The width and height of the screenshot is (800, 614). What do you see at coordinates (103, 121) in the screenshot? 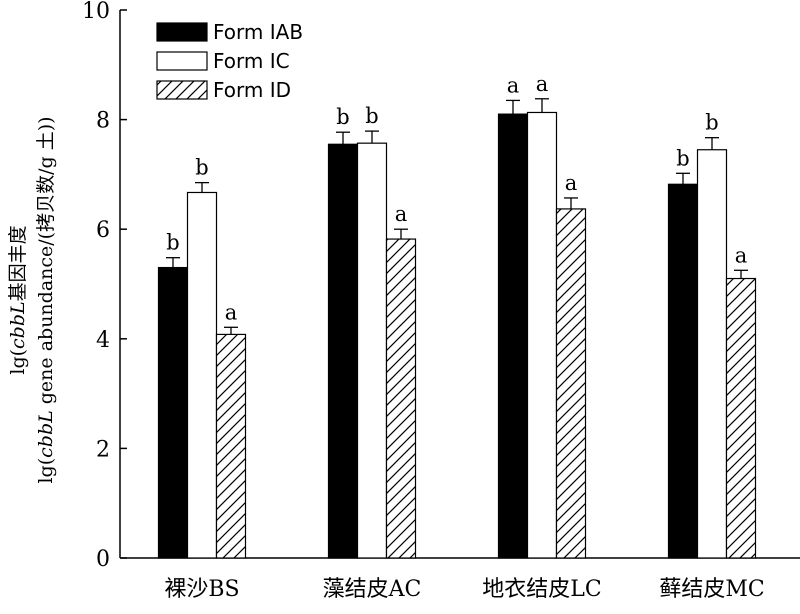
I see `y-tick-label: 8` at bounding box center [103, 121].